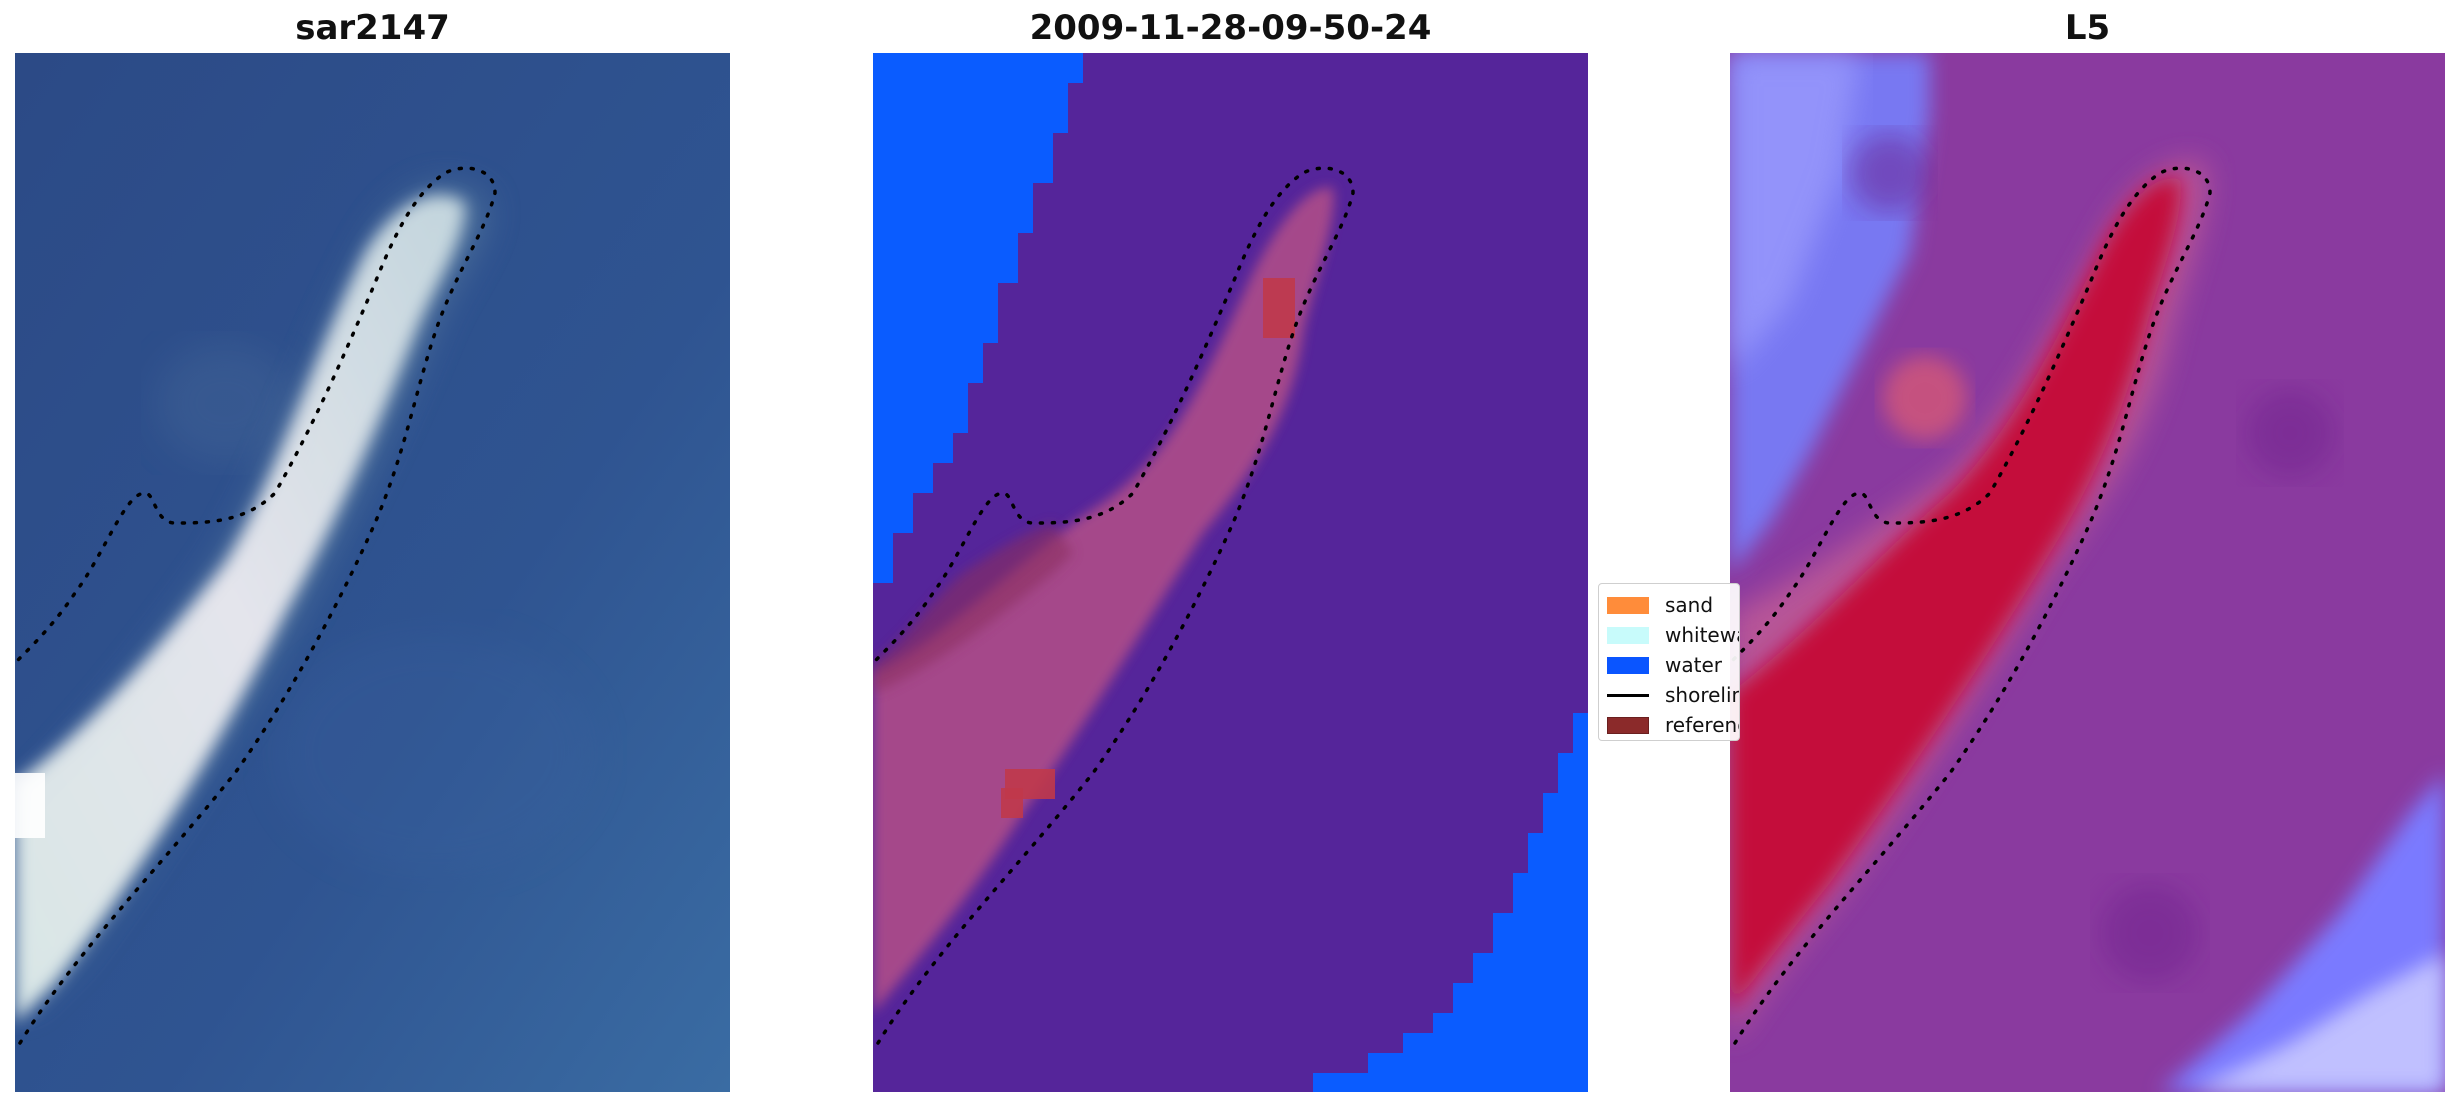 This screenshot has height=1108, width=2460. What do you see at coordinates (1702, 725) in the screenshot?
I see `legend-label-reference: reference` at bounding box center [1702, 725].